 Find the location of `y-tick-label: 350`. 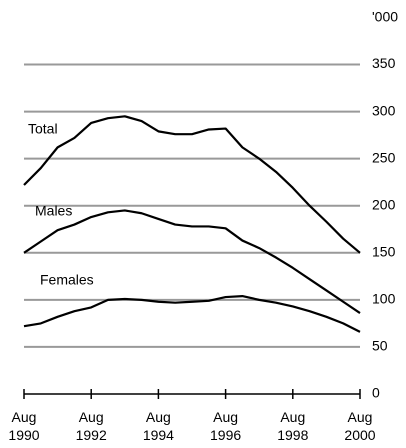

y-tick-label: 350 is located at coordinates (384, 63).